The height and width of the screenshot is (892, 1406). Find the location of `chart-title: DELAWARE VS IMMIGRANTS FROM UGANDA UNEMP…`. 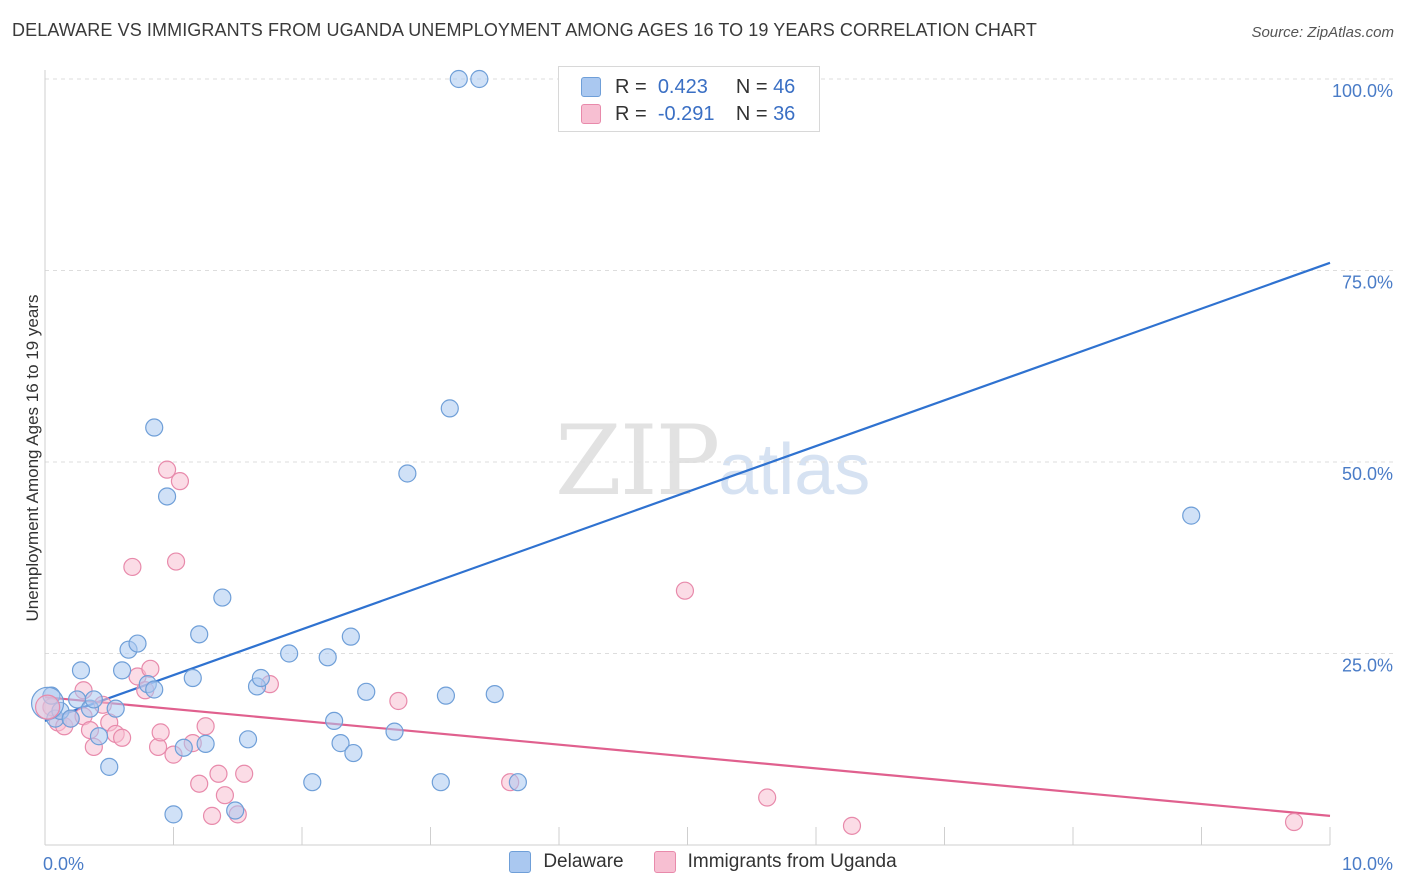

chart-title: DELAWARE VS IMMIGRANTS FROM UGANDA UNEMP… is located at coordinates (524, 30).